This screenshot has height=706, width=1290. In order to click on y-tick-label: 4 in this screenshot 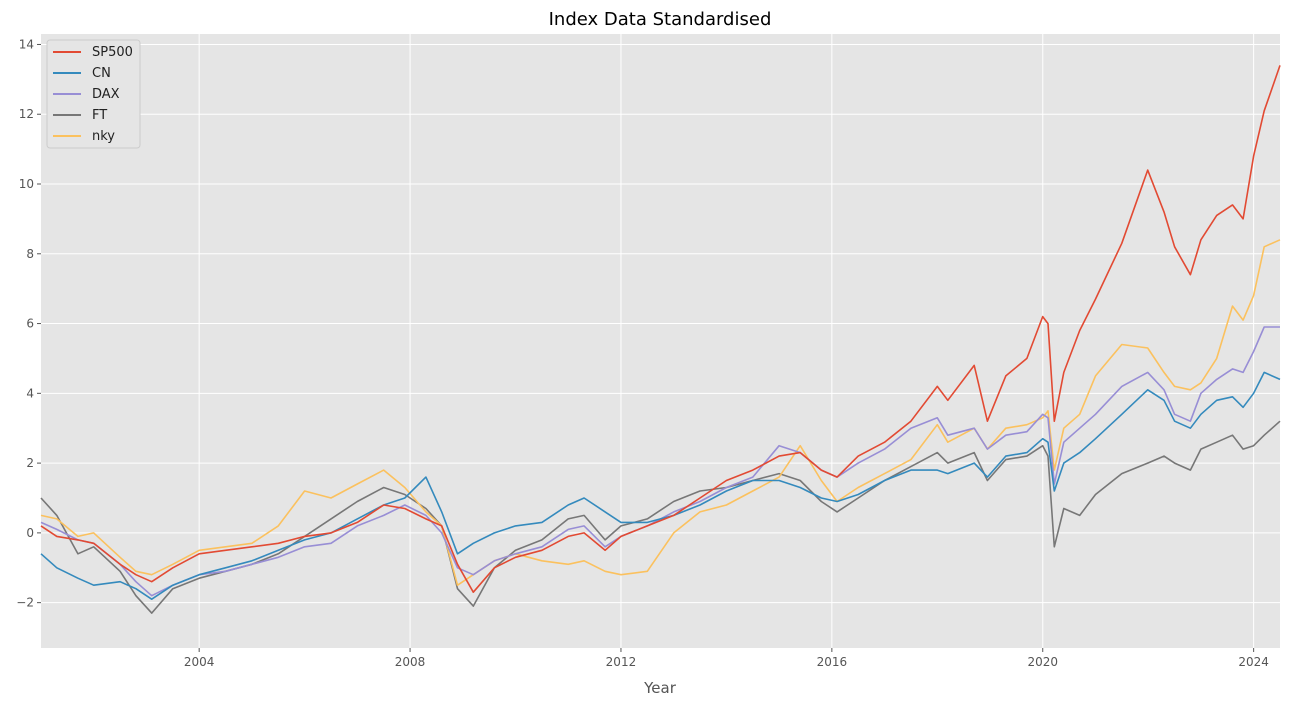, I will do `click(30, 393)`.